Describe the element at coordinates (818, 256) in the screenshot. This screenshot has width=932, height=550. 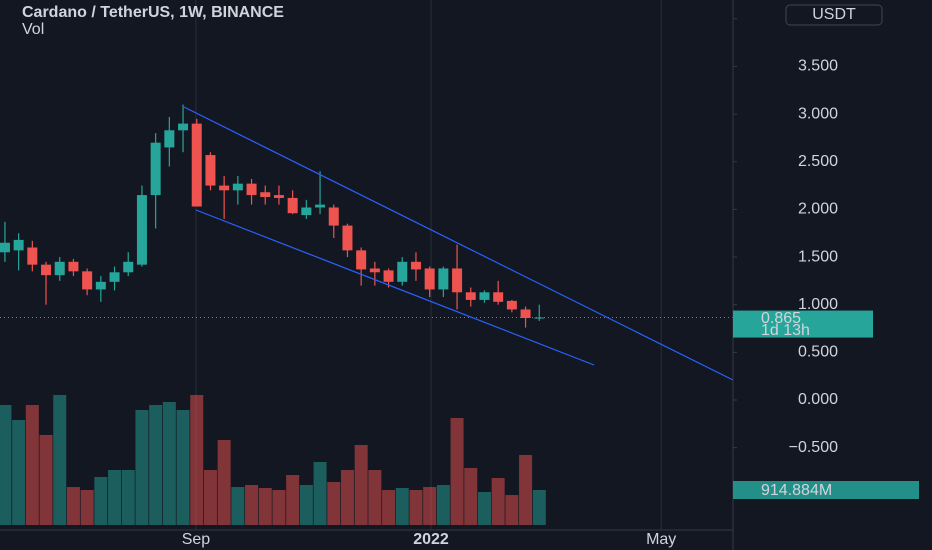
I see `y-tick-label: 1.500` at that location.